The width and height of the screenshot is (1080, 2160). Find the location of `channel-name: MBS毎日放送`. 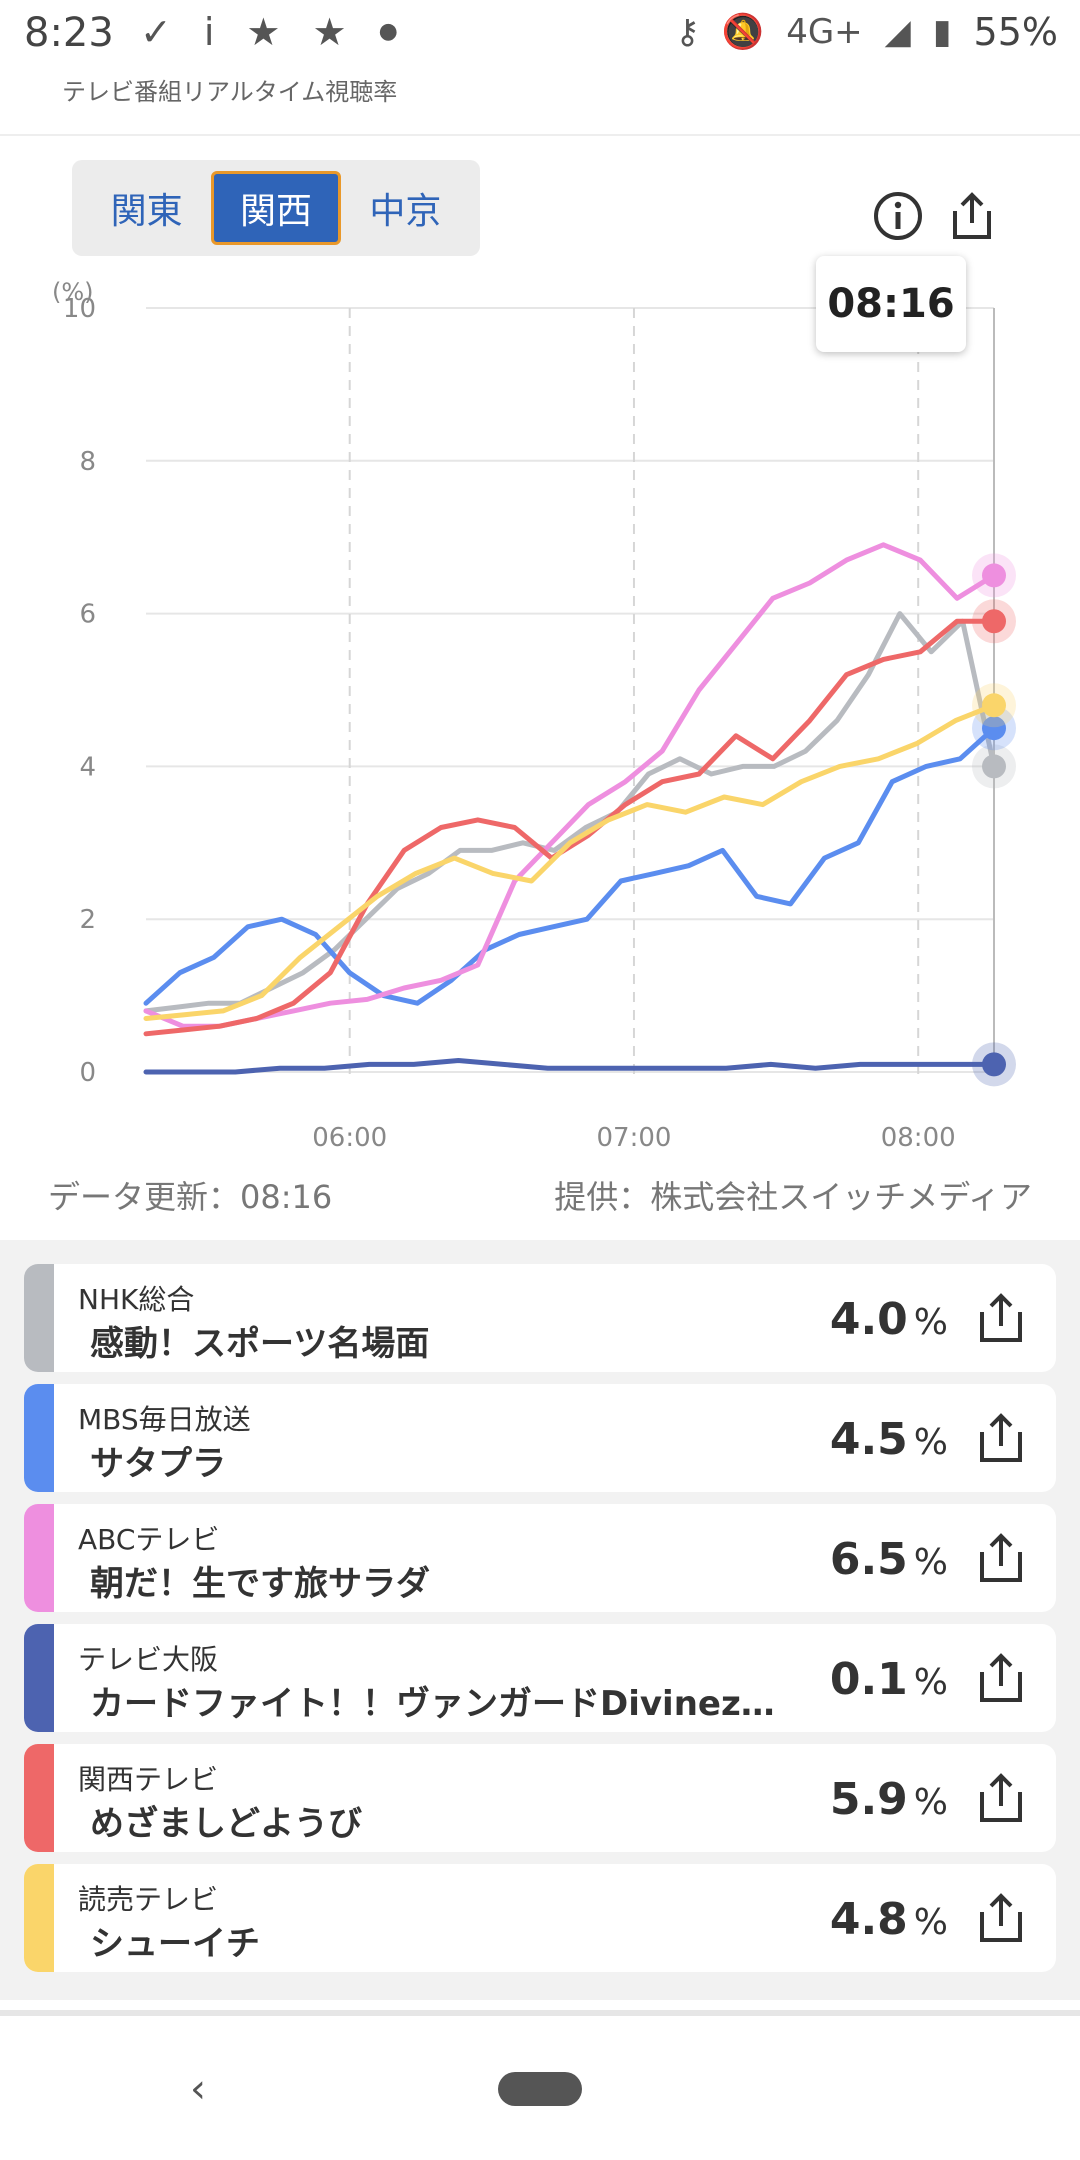

channel-name: MBS毎日放送 is located at coordinates (164, 1419).